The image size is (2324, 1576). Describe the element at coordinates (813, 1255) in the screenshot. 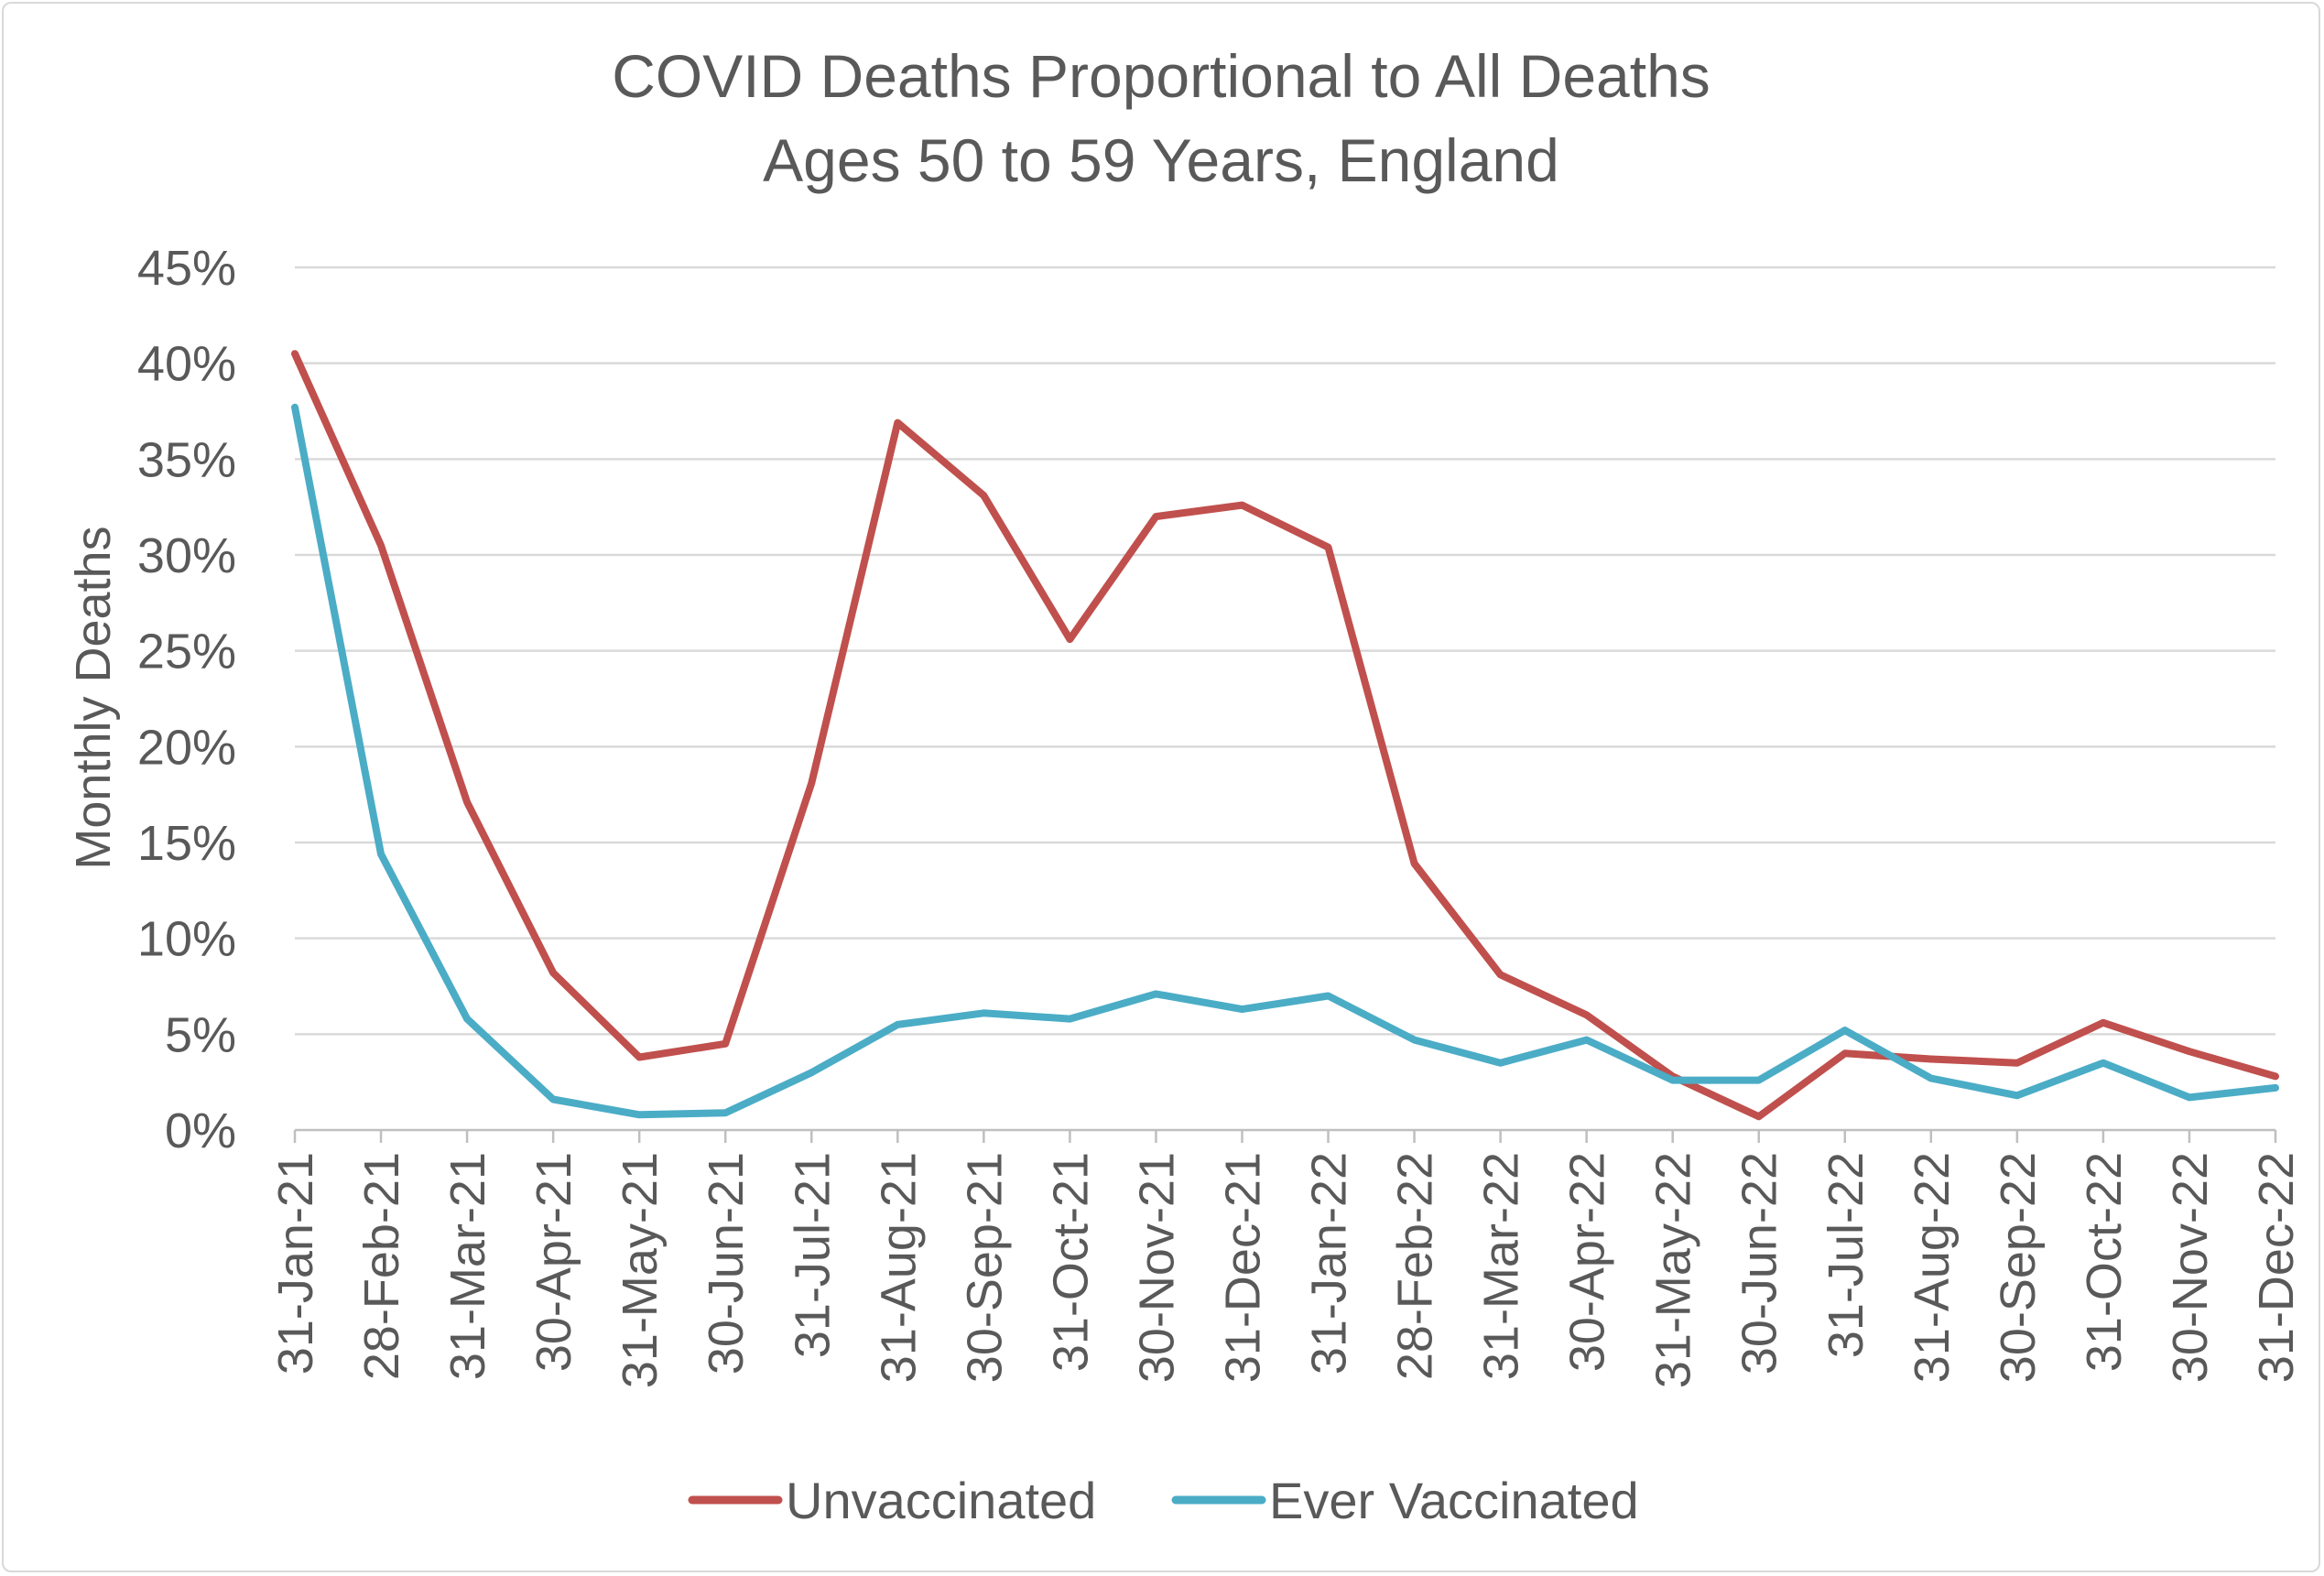

I see `x-tick-label: 31-Jul-21` at that location.